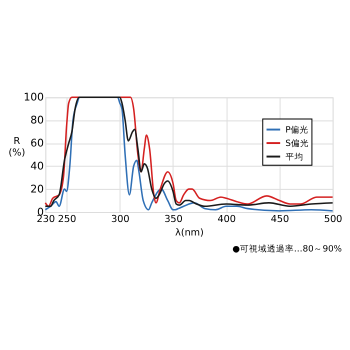 The image size is (350, 350). Describe the element at coordinates (37, 120) in the screenshot. I see `y-tick-label: 80` at that location.